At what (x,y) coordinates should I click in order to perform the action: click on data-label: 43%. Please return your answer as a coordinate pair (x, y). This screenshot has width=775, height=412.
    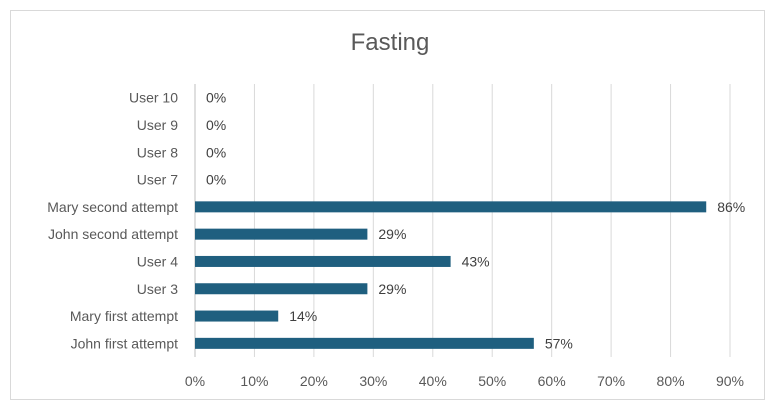
    Looking at the image, I should click on (476, 261).